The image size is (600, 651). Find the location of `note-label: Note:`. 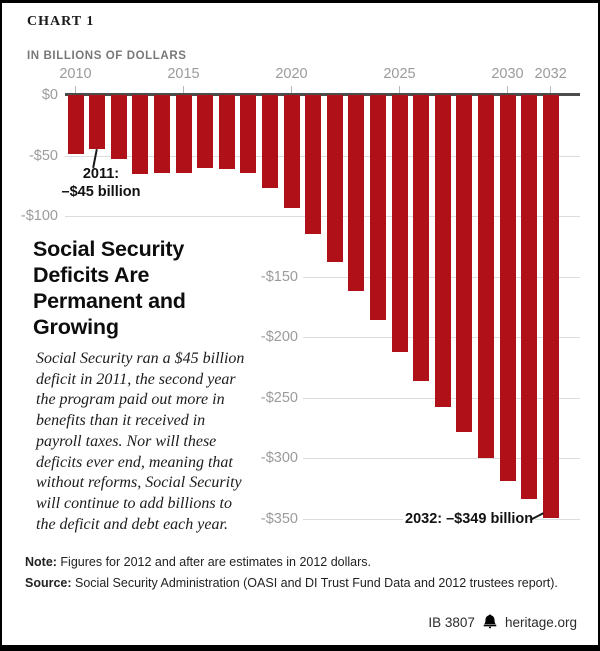

note-label: Note: is located at coordinates (41, 562).